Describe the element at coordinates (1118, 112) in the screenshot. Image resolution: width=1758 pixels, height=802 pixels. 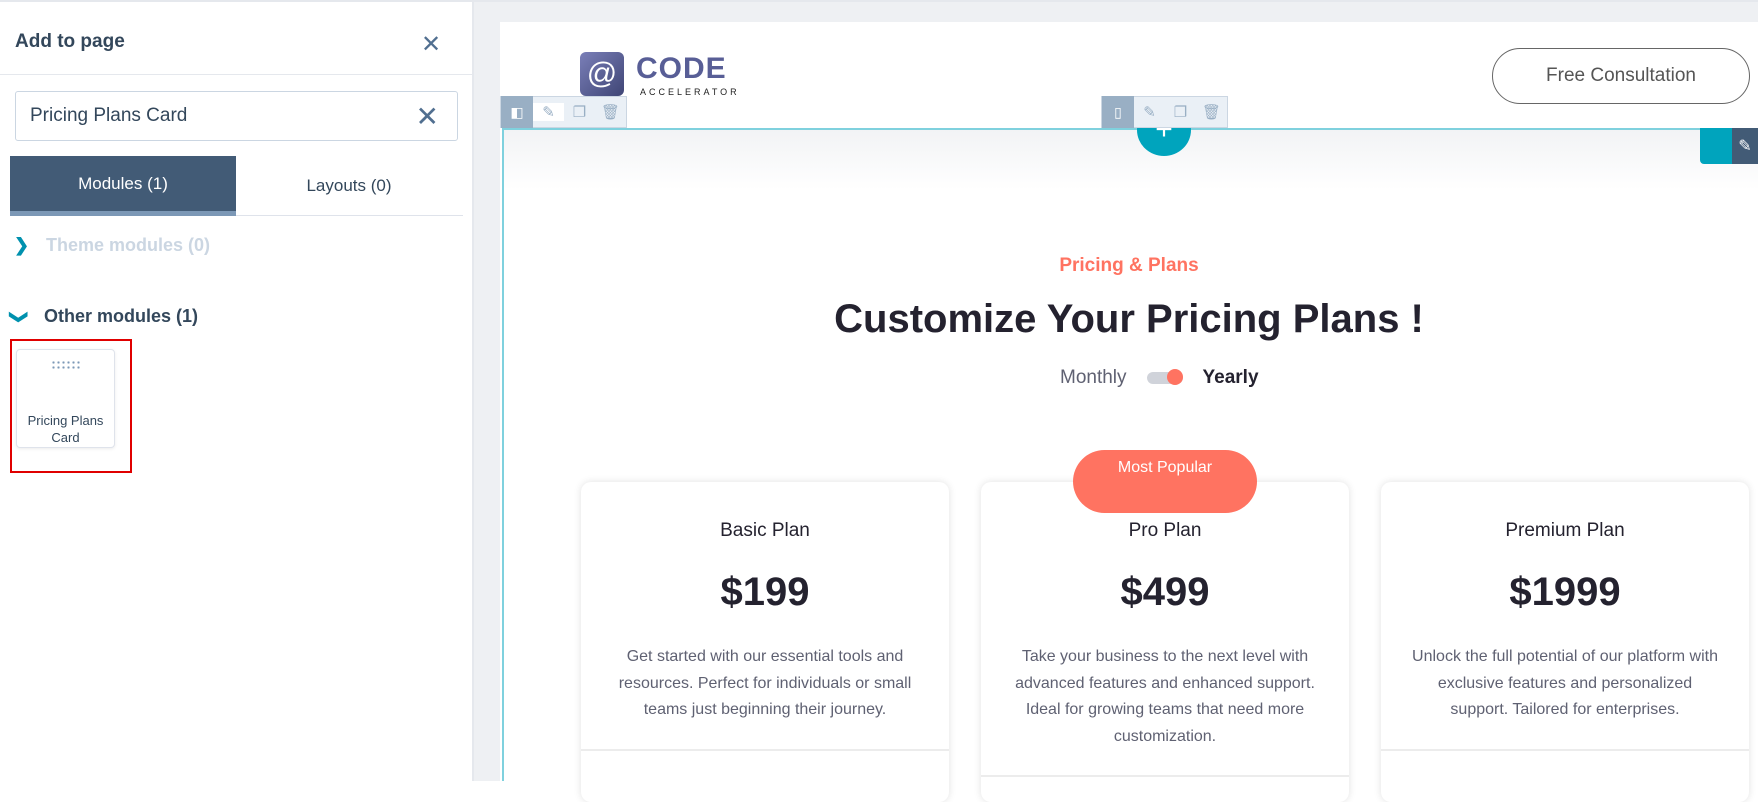
I see `column-layout-icon: ▯` at that location.